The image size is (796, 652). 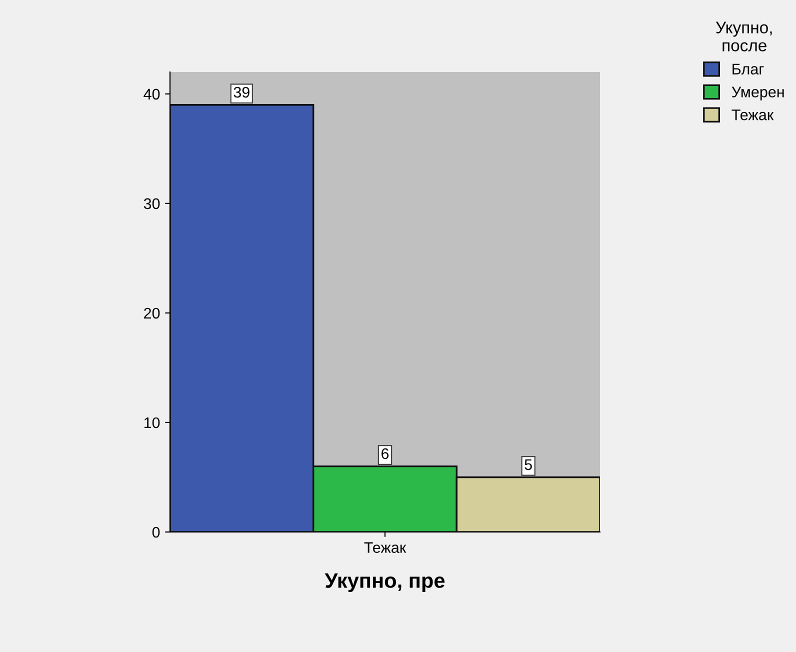 I want to click on legend-label: Благ, so click(x=748, y=69).